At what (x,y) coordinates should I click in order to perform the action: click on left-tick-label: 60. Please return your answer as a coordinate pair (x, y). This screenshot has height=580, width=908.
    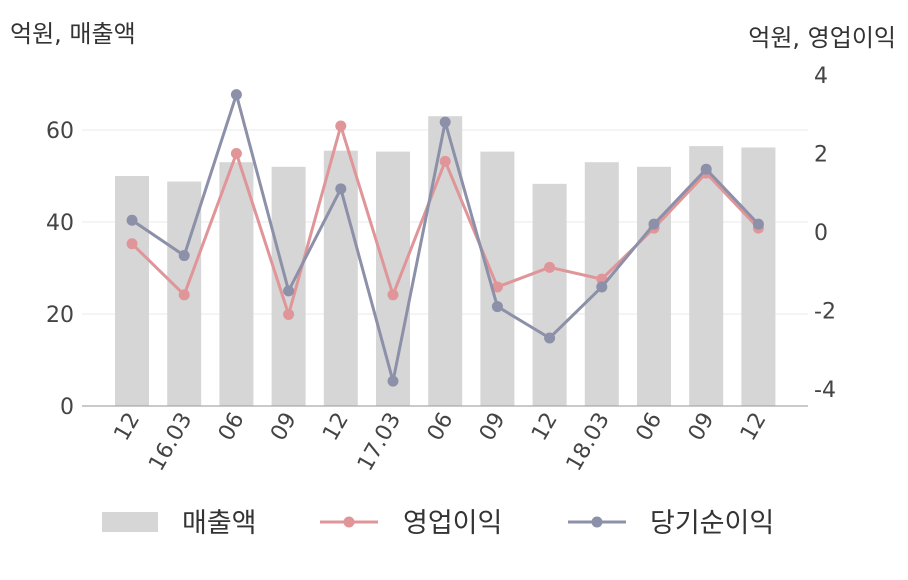
    Looking at the image, I should click on (60, 131).